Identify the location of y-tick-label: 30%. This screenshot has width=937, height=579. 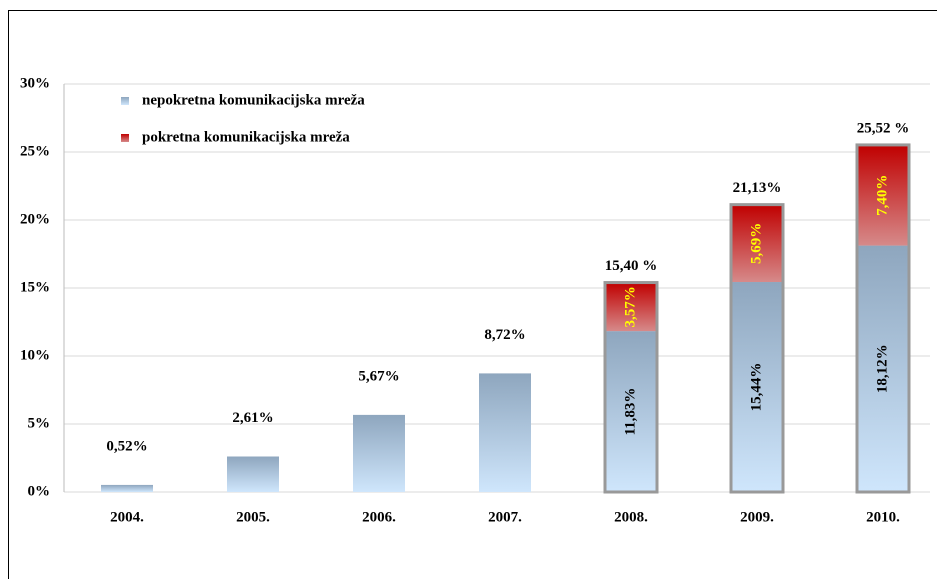
(35, 83).